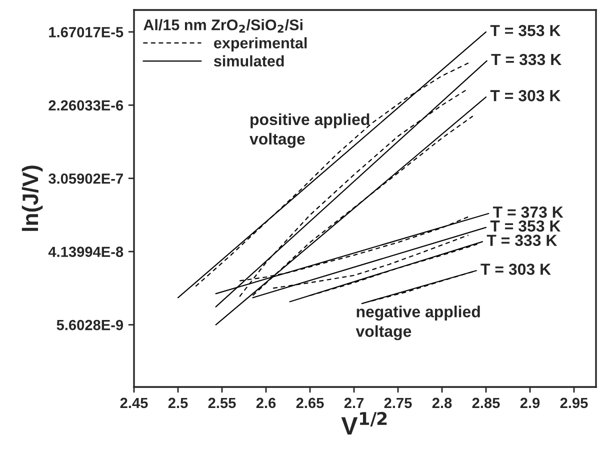 This screenshot has height=457, width=599. What do you see at coordinates (134, 403) in the screenshot?
I see `x-tick-label: 2.45` at bounding box center [134, 403].